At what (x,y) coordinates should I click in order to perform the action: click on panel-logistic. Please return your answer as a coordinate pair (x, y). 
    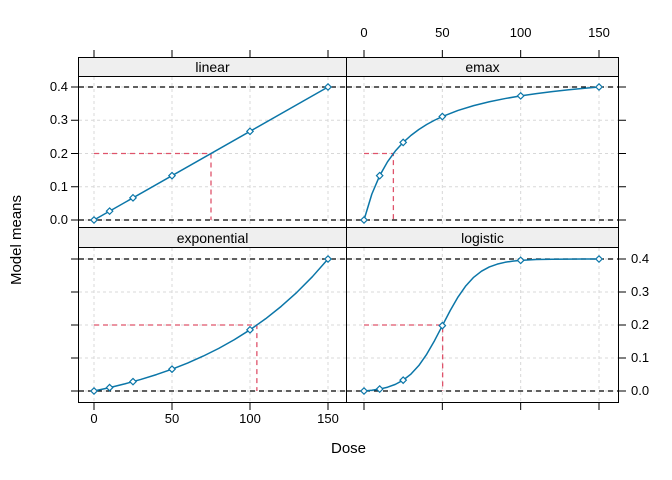
    Looking at the image, I should click on (482, 325).